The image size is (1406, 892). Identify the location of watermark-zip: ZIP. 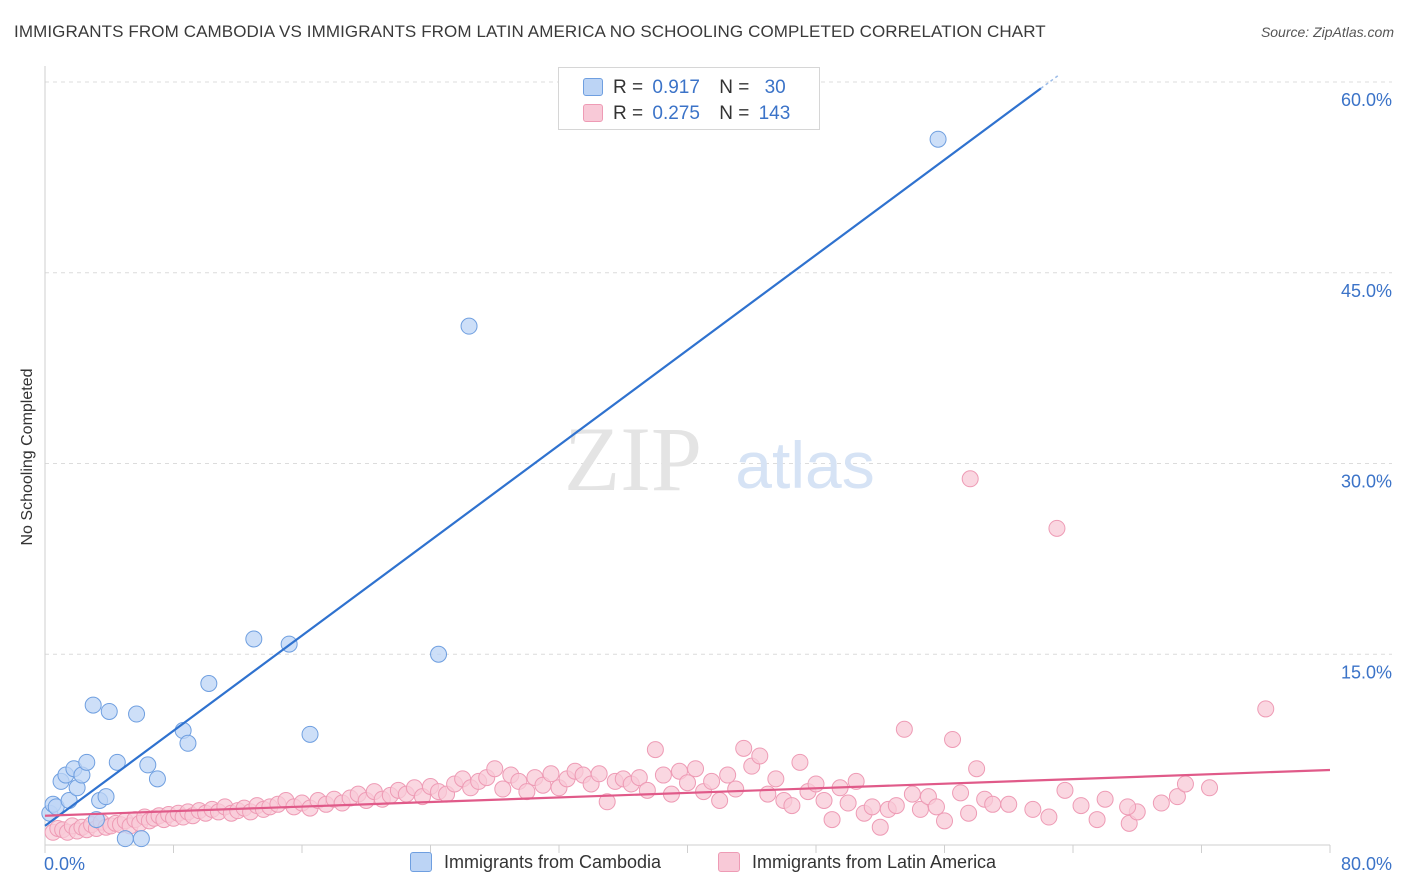
(633, 459).